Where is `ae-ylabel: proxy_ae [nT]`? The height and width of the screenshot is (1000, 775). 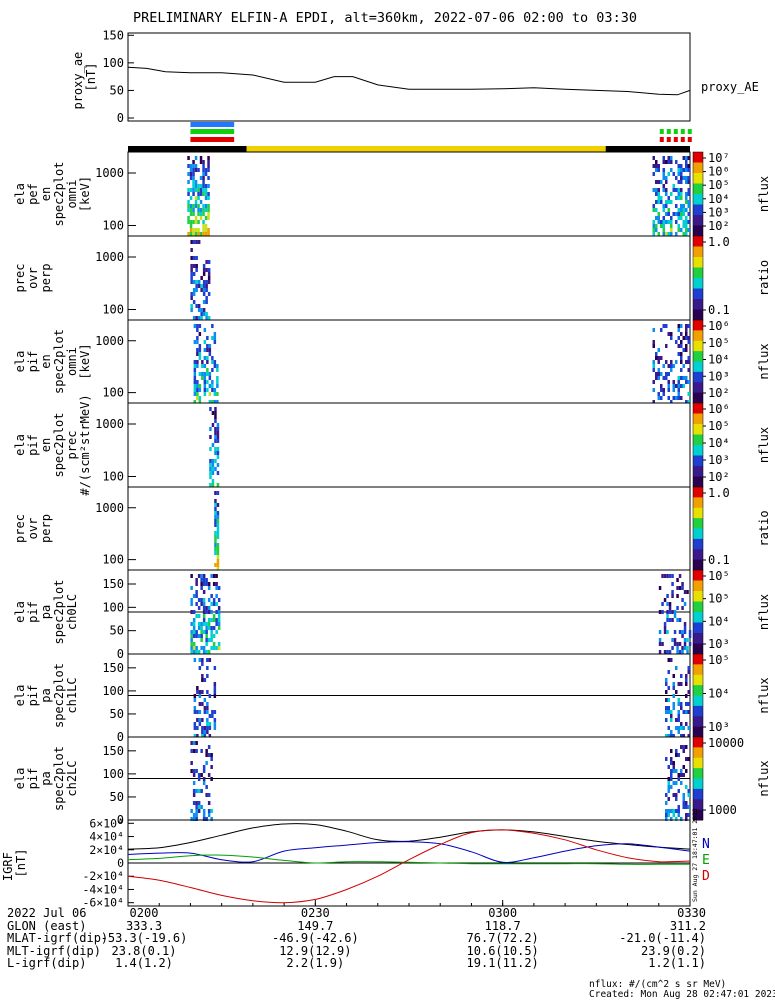 ae-ylabel: proxy_ae [nT] is located at coordinates (84, 76).